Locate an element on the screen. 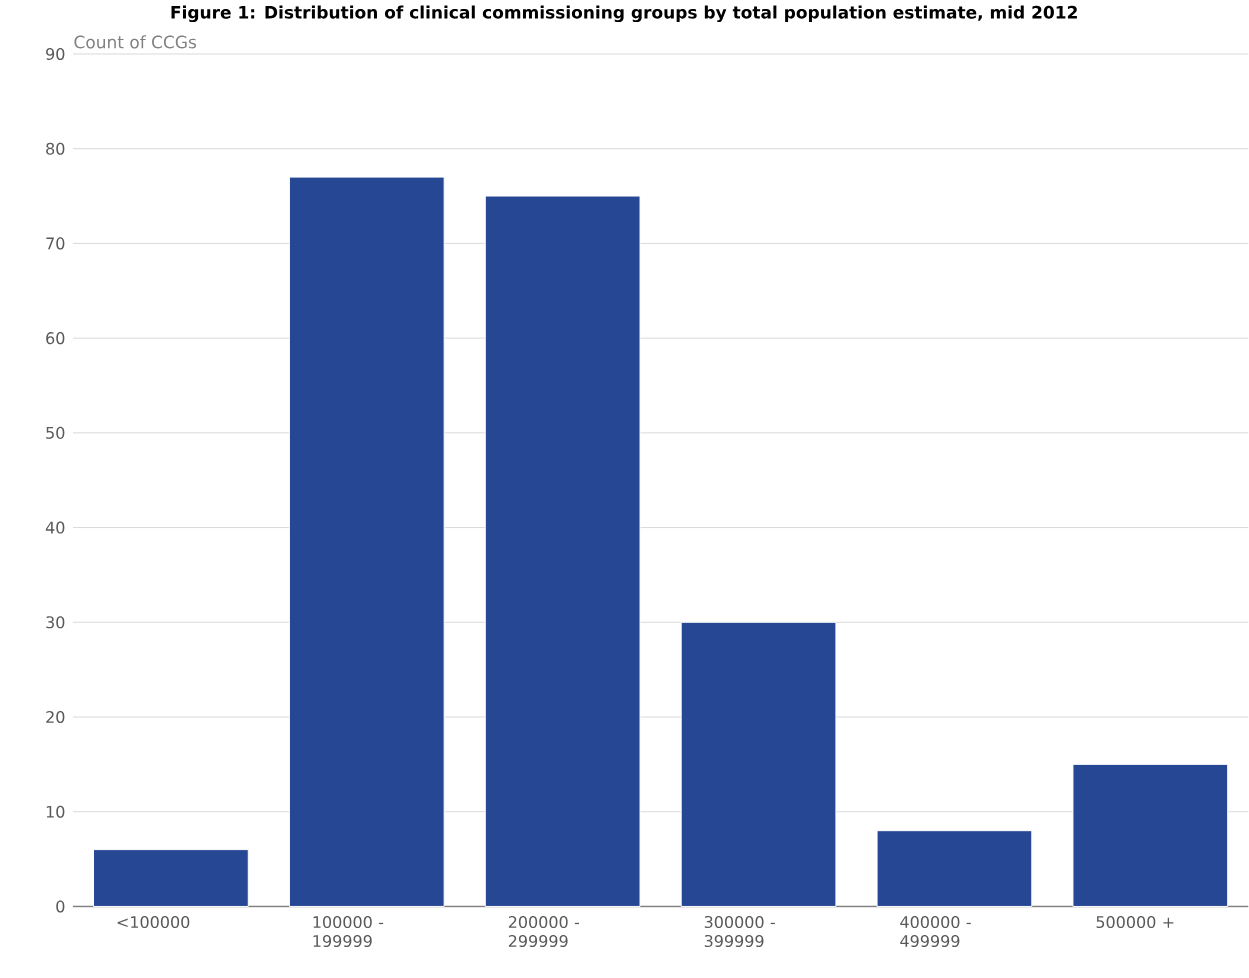 This screenshot has width=1249, height=978. x-tick-label: 500000 + is located at coordinates (1135, 921).